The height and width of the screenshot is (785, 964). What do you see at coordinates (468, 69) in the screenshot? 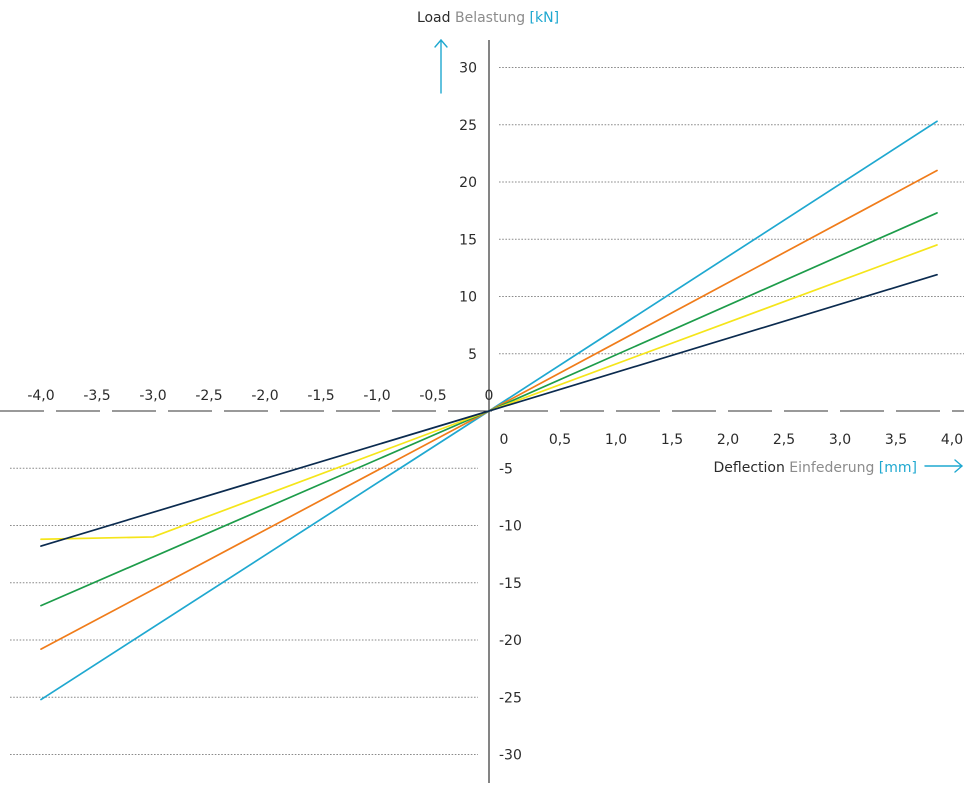
I see `y-tick-label-positive: 30` at bounding box center [468, 69].